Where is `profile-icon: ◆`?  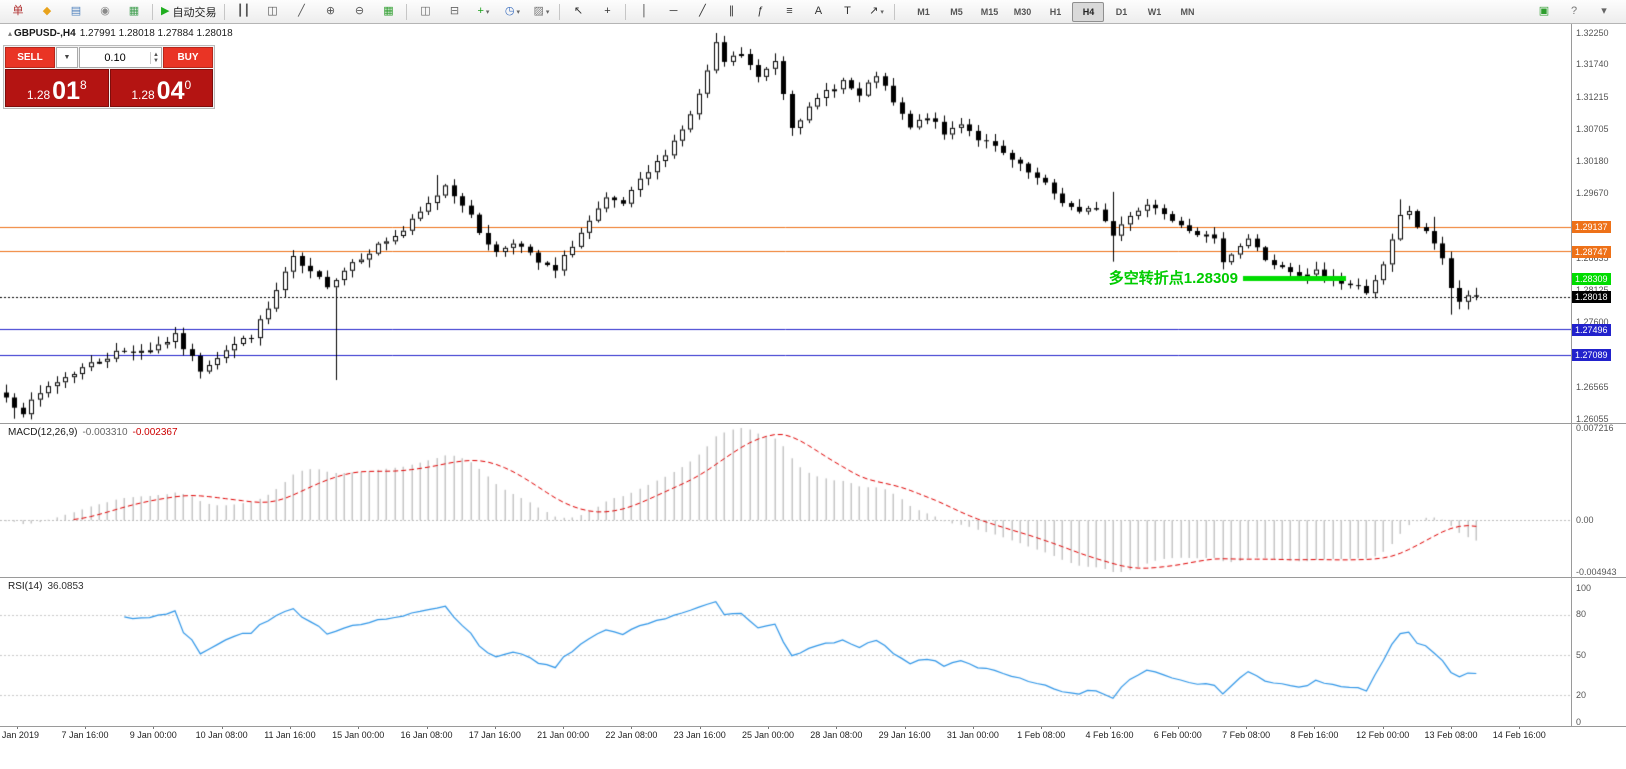 profile-icon: ◆ is located at coordinates (47, 11).